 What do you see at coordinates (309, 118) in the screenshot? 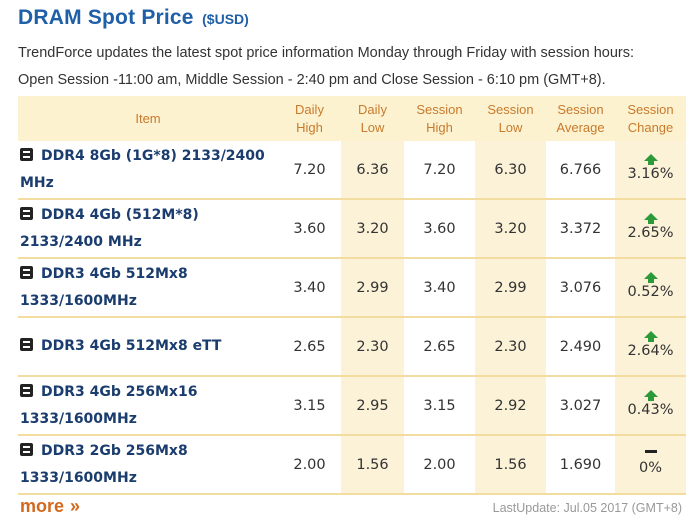
I see `col-header-daily-high: Daily High` at bounding box center [309, 118].